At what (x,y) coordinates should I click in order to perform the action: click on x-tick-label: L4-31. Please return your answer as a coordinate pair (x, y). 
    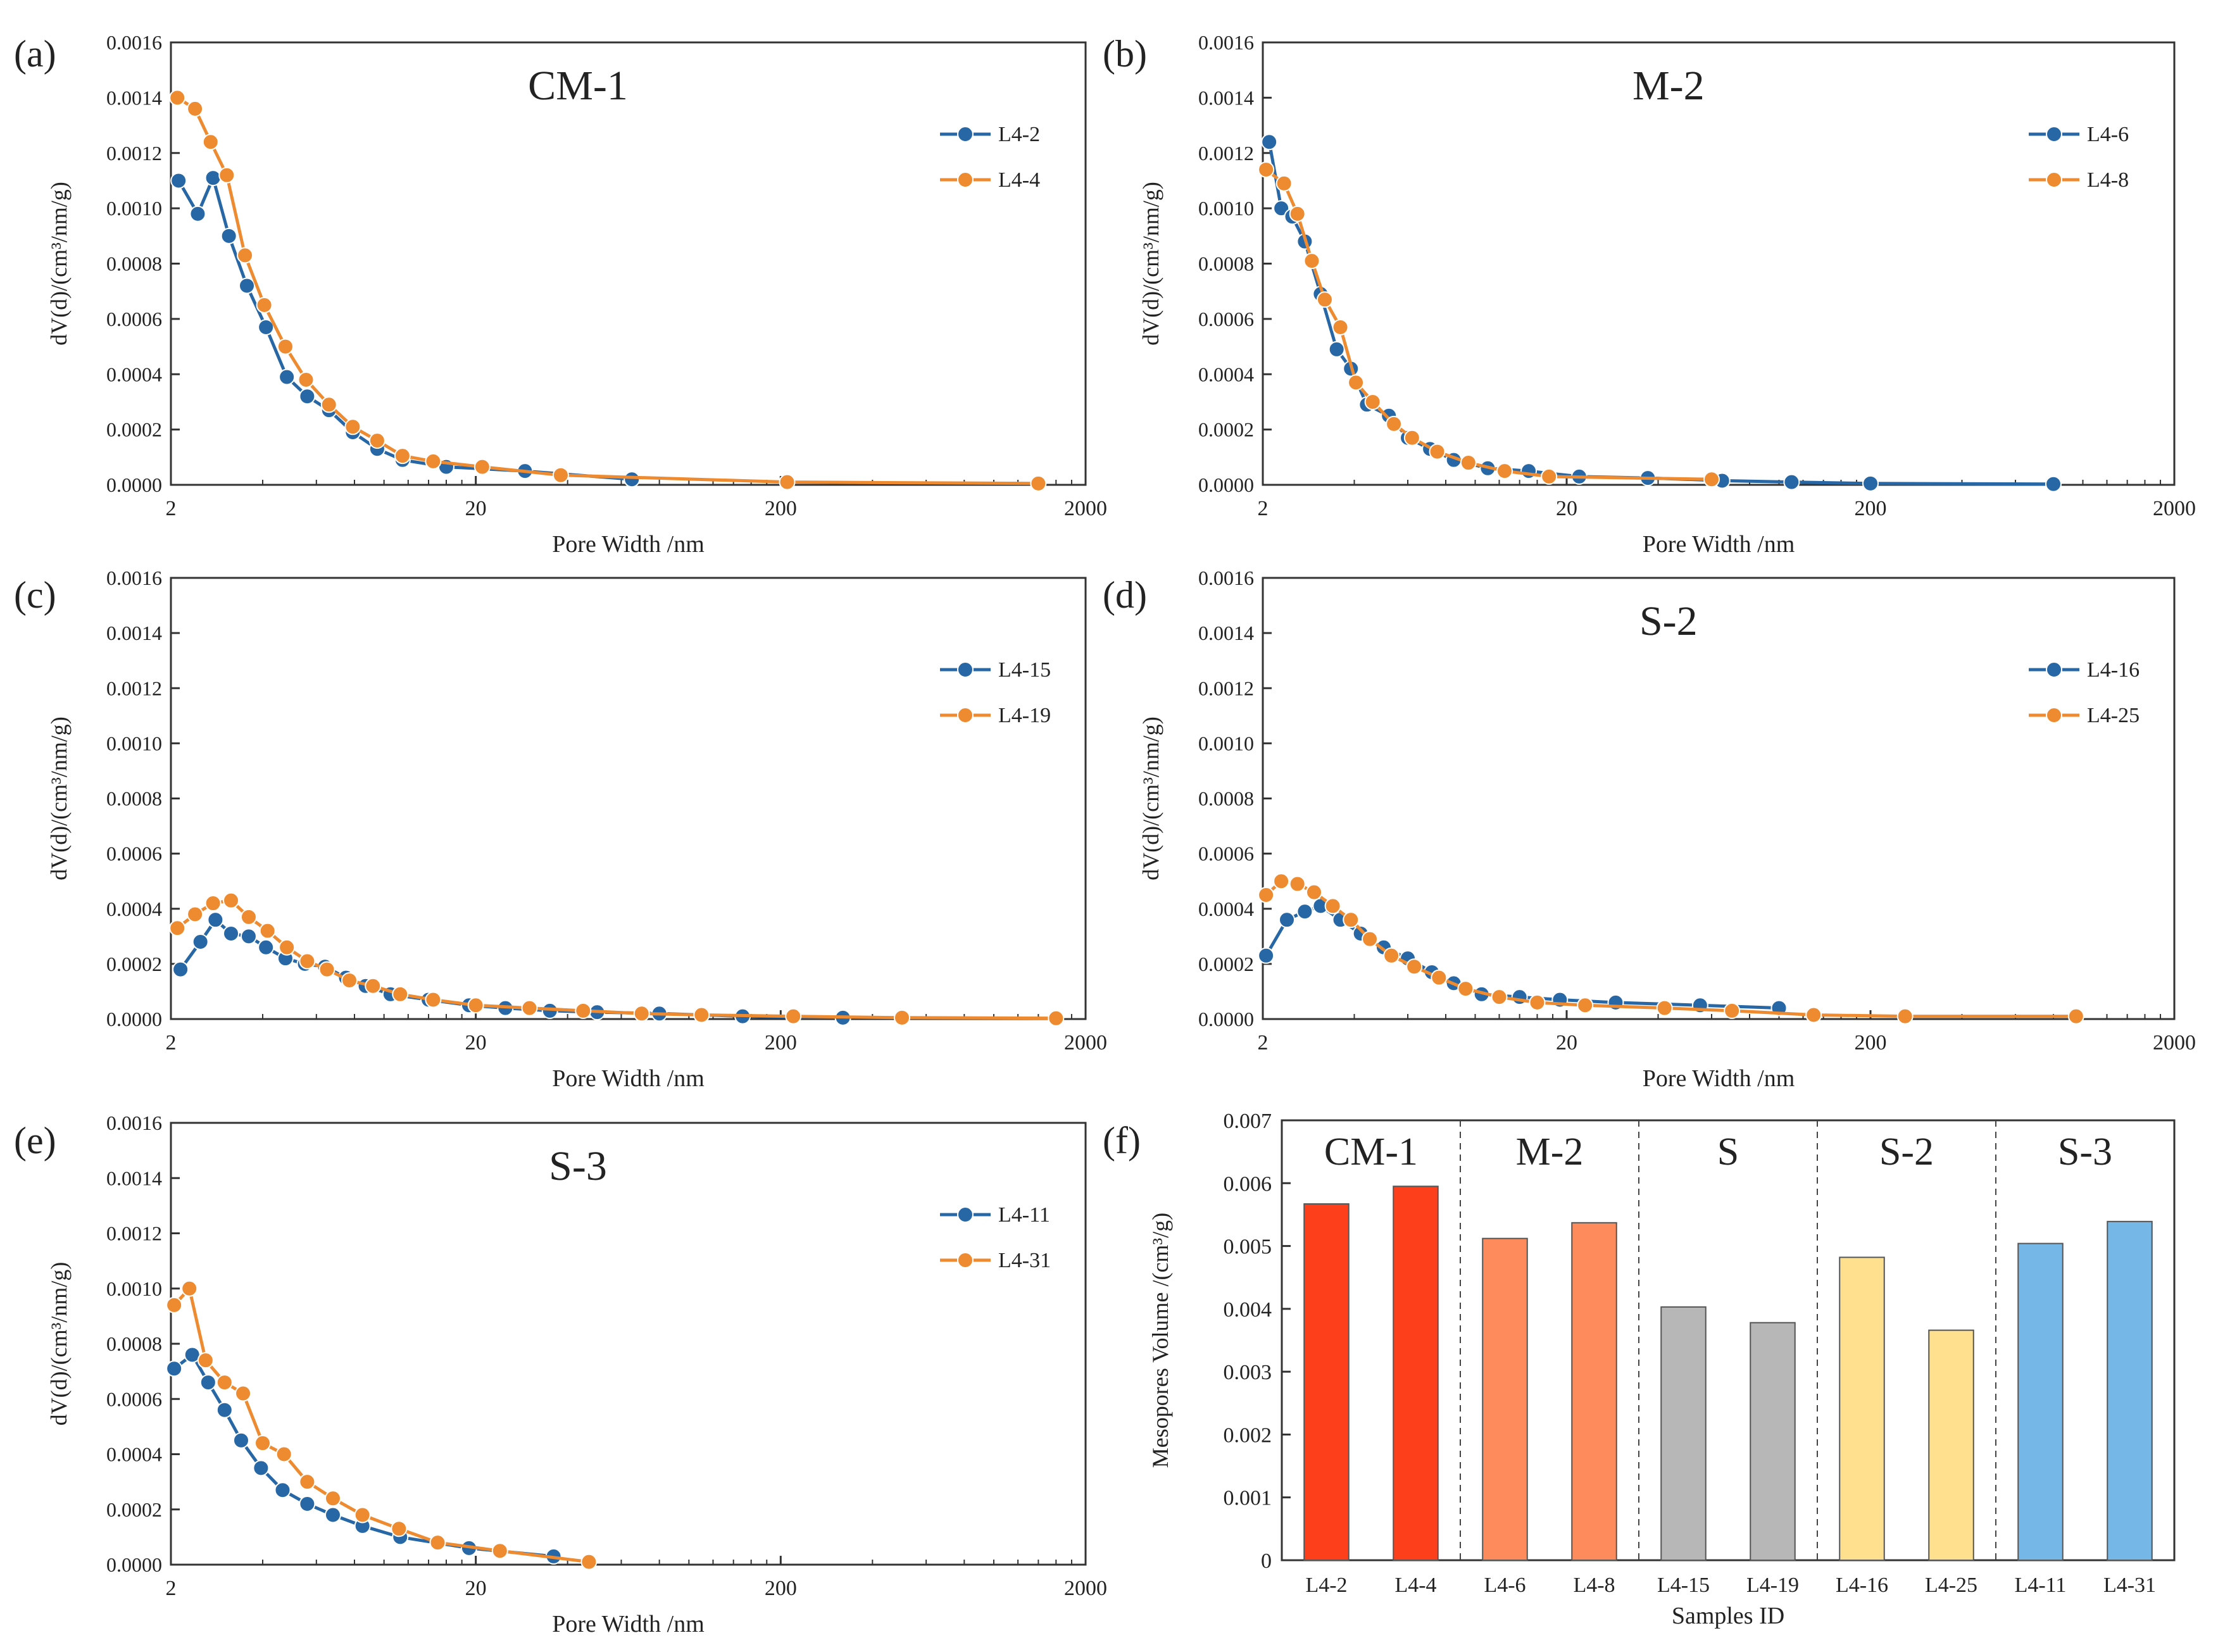
    Looking at the image, I should click on (2129, 1585).